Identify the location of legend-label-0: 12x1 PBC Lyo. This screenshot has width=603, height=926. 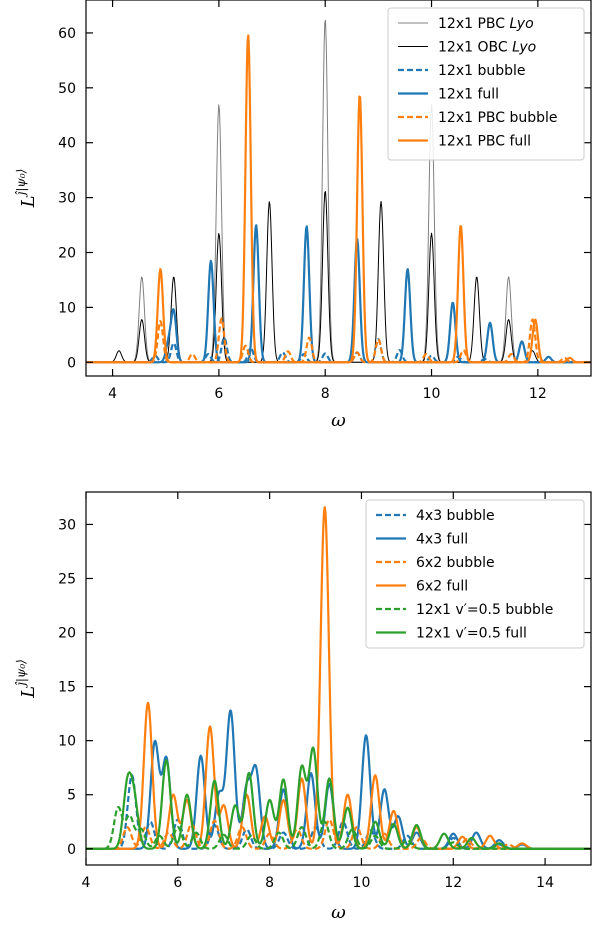
(486, 24).